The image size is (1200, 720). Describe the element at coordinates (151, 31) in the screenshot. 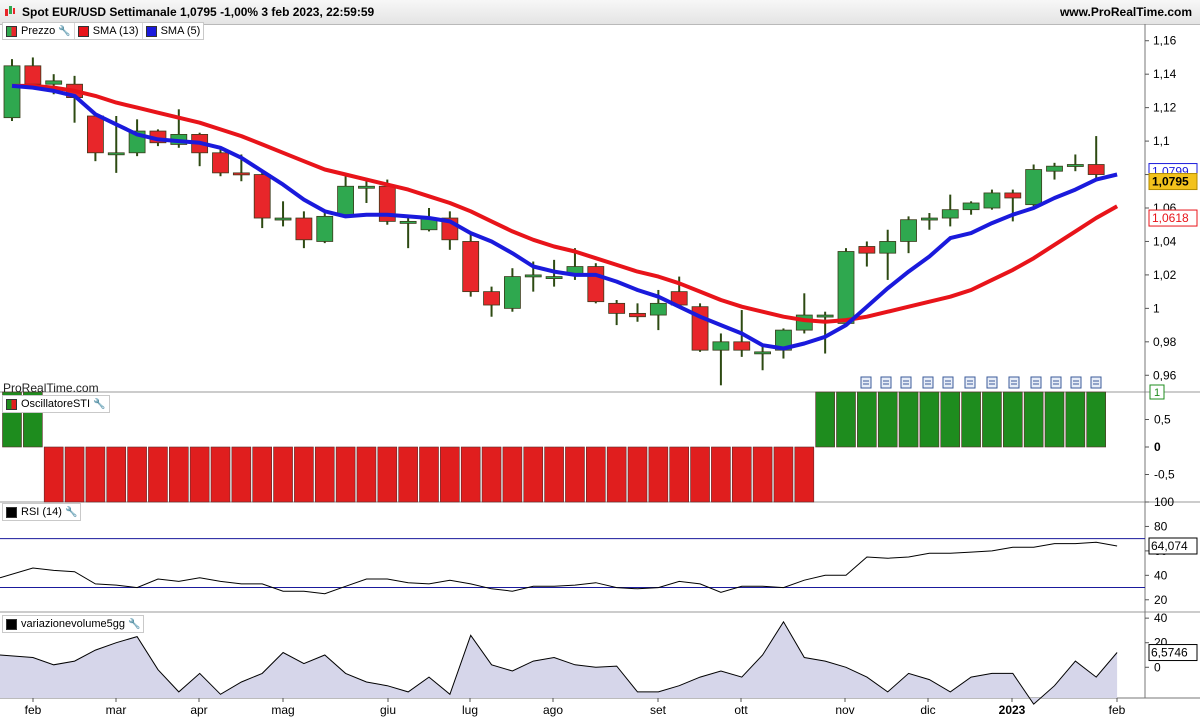

I see `sma5-swatch` at that location.